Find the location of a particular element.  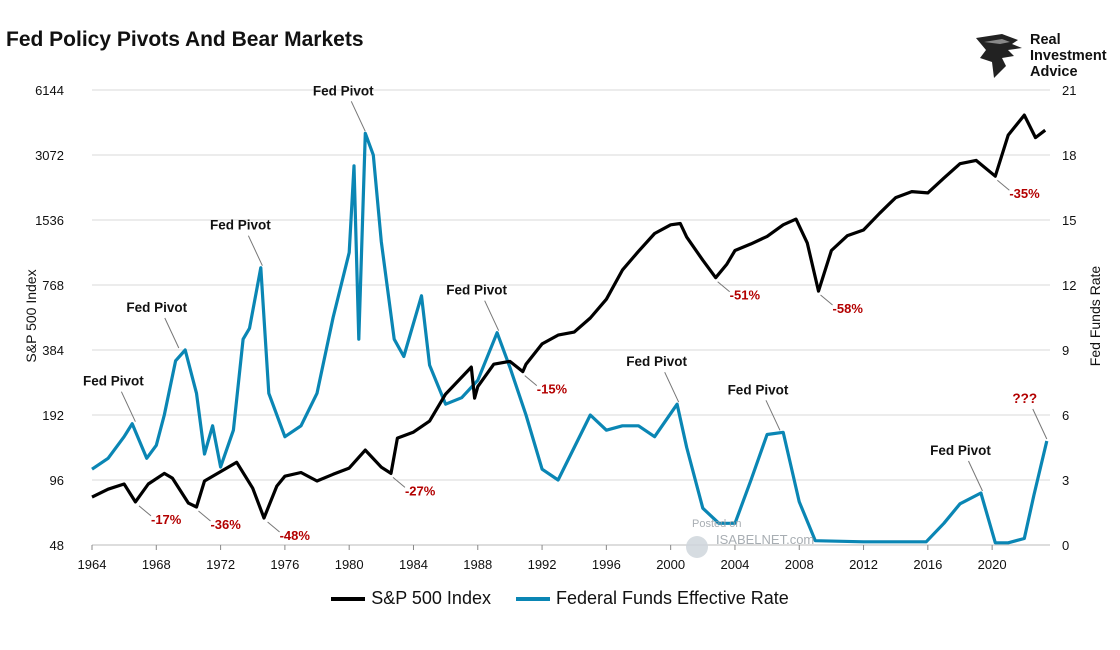

y-right-tick-label: 18 is located at coordinates (1069, 155).